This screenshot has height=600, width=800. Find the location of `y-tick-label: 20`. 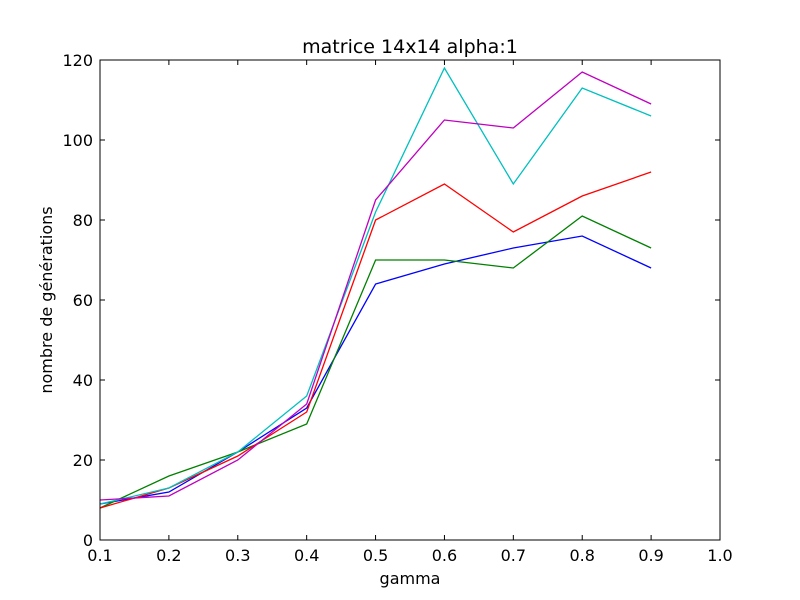

y-tick-label: 20 is located at coordinates (83, 460).